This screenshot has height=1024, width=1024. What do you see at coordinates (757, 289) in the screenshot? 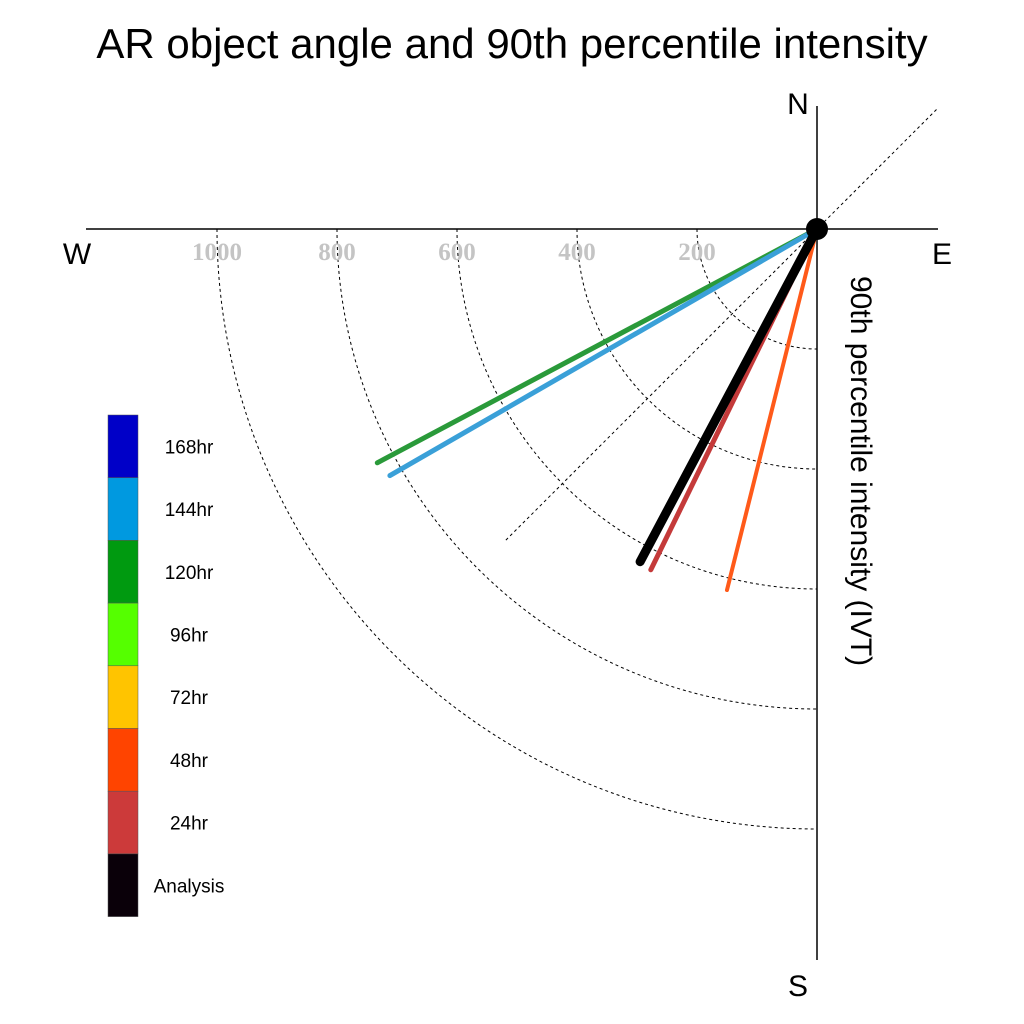
I see `grid-arc` at bounding box center [757, 289].